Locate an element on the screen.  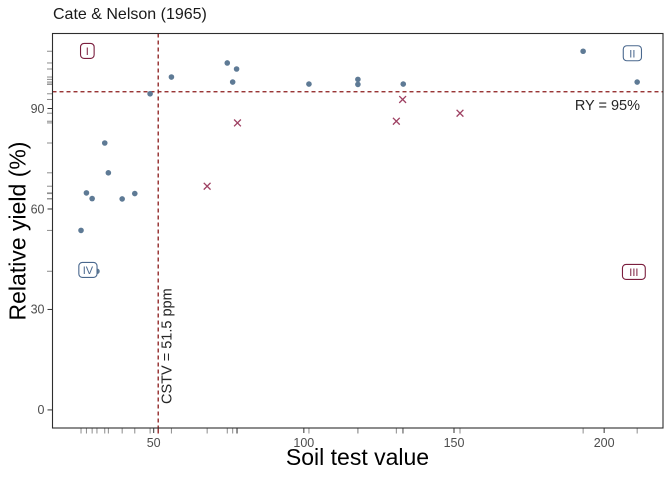
y-axis-tick-label: 90 is located at coordinates (38, 109).